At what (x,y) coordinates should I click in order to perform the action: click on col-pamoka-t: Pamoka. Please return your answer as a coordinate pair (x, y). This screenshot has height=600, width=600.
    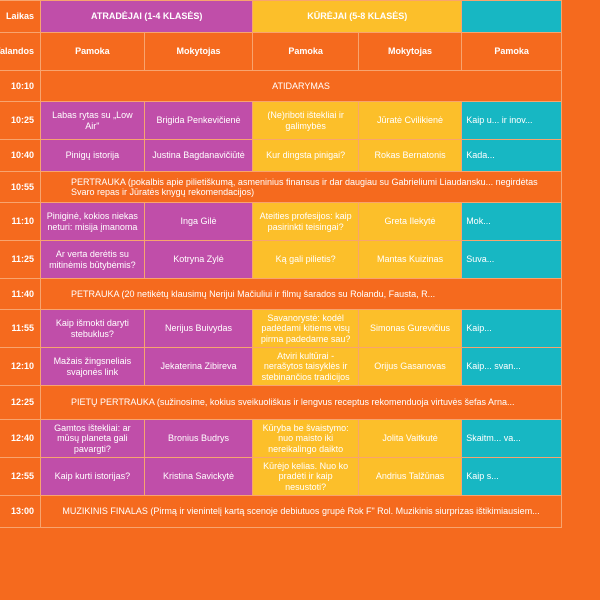
    Looking at the image, I should click on (511, 51).